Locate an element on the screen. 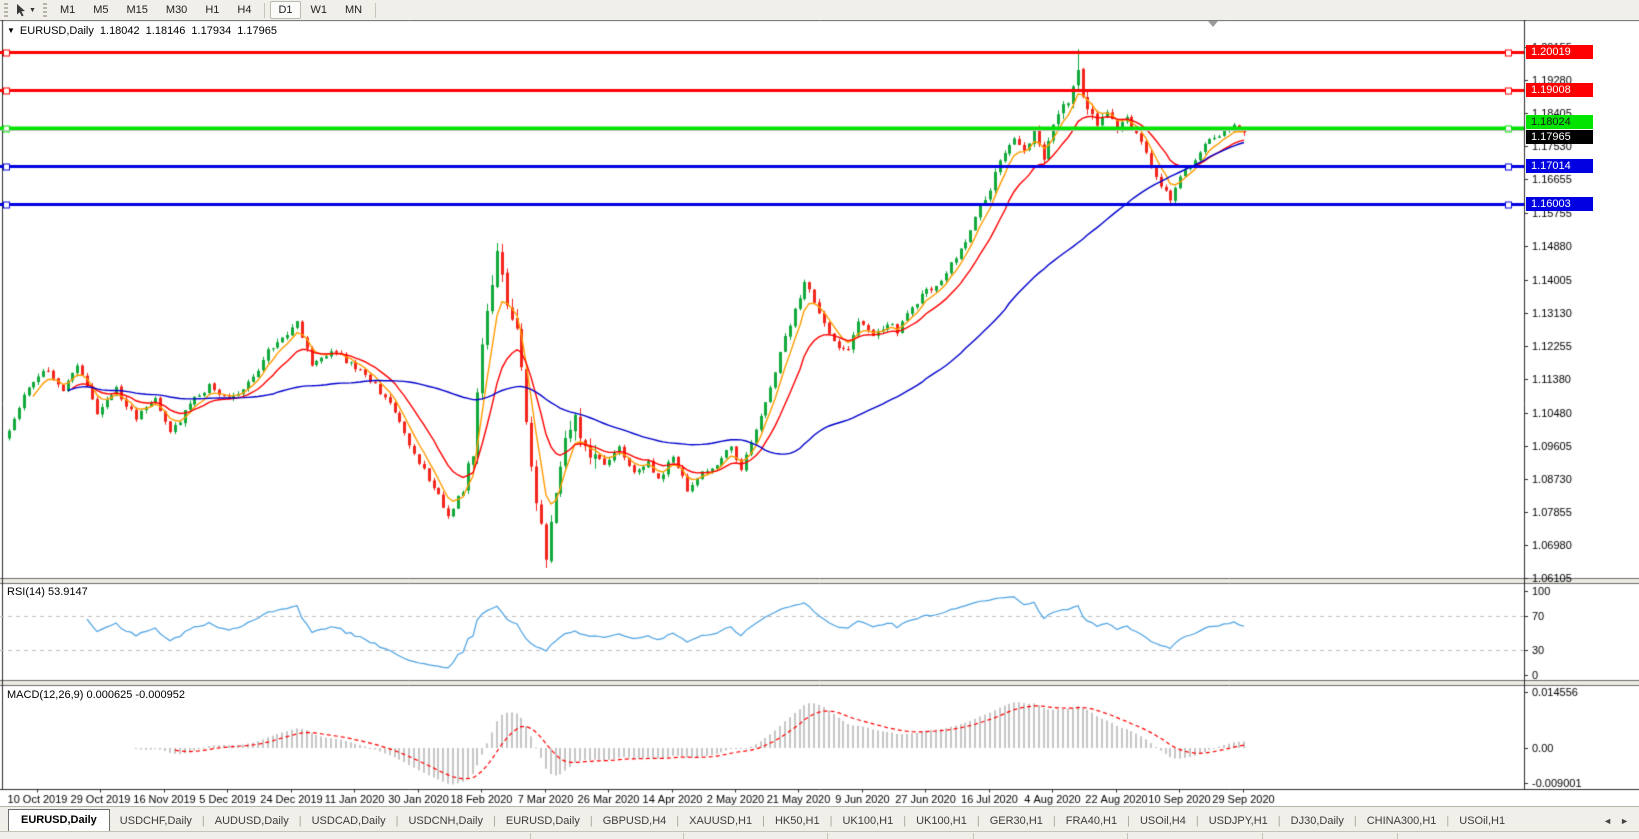 Image resolution: width=1639 pixels, height=839 pixels. price-level-badge-1.19008: 1.19008 is located at coordinates (1559, 90).